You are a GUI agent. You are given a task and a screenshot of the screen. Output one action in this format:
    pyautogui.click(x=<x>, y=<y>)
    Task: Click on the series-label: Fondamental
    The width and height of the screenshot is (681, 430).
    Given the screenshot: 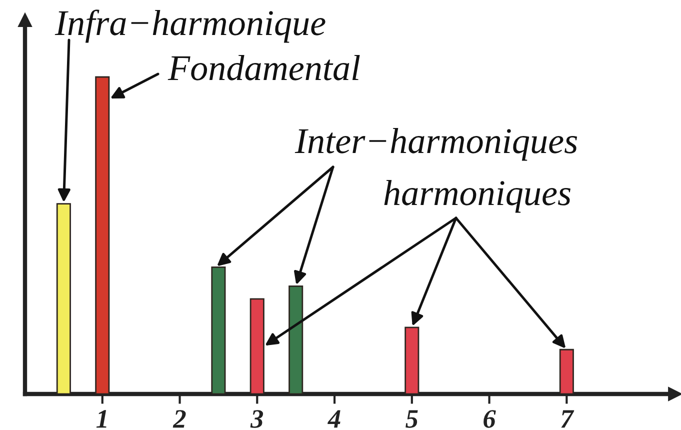 What is the action you would take?
    pyautogui.click(x=264, y=67)
    